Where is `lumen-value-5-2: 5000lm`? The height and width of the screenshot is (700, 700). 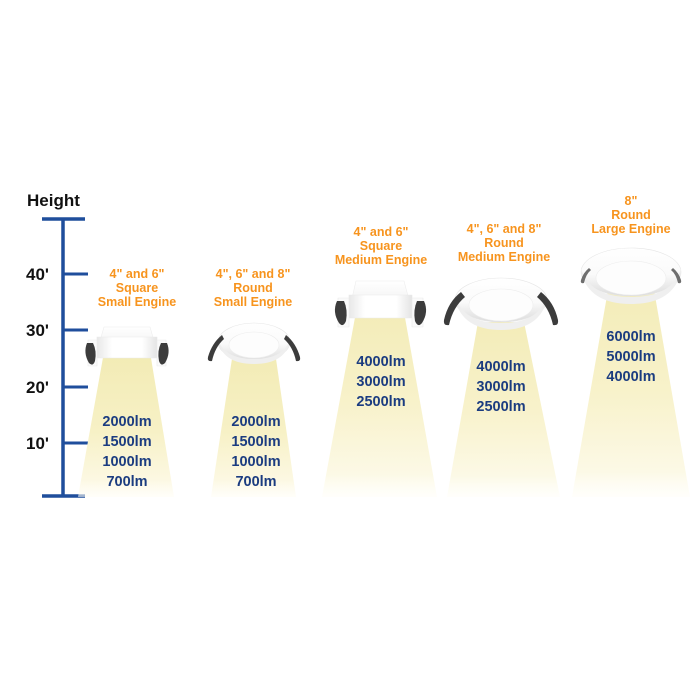 lumen-value-5-2: 5000lm is located at coordinates (630, 357).